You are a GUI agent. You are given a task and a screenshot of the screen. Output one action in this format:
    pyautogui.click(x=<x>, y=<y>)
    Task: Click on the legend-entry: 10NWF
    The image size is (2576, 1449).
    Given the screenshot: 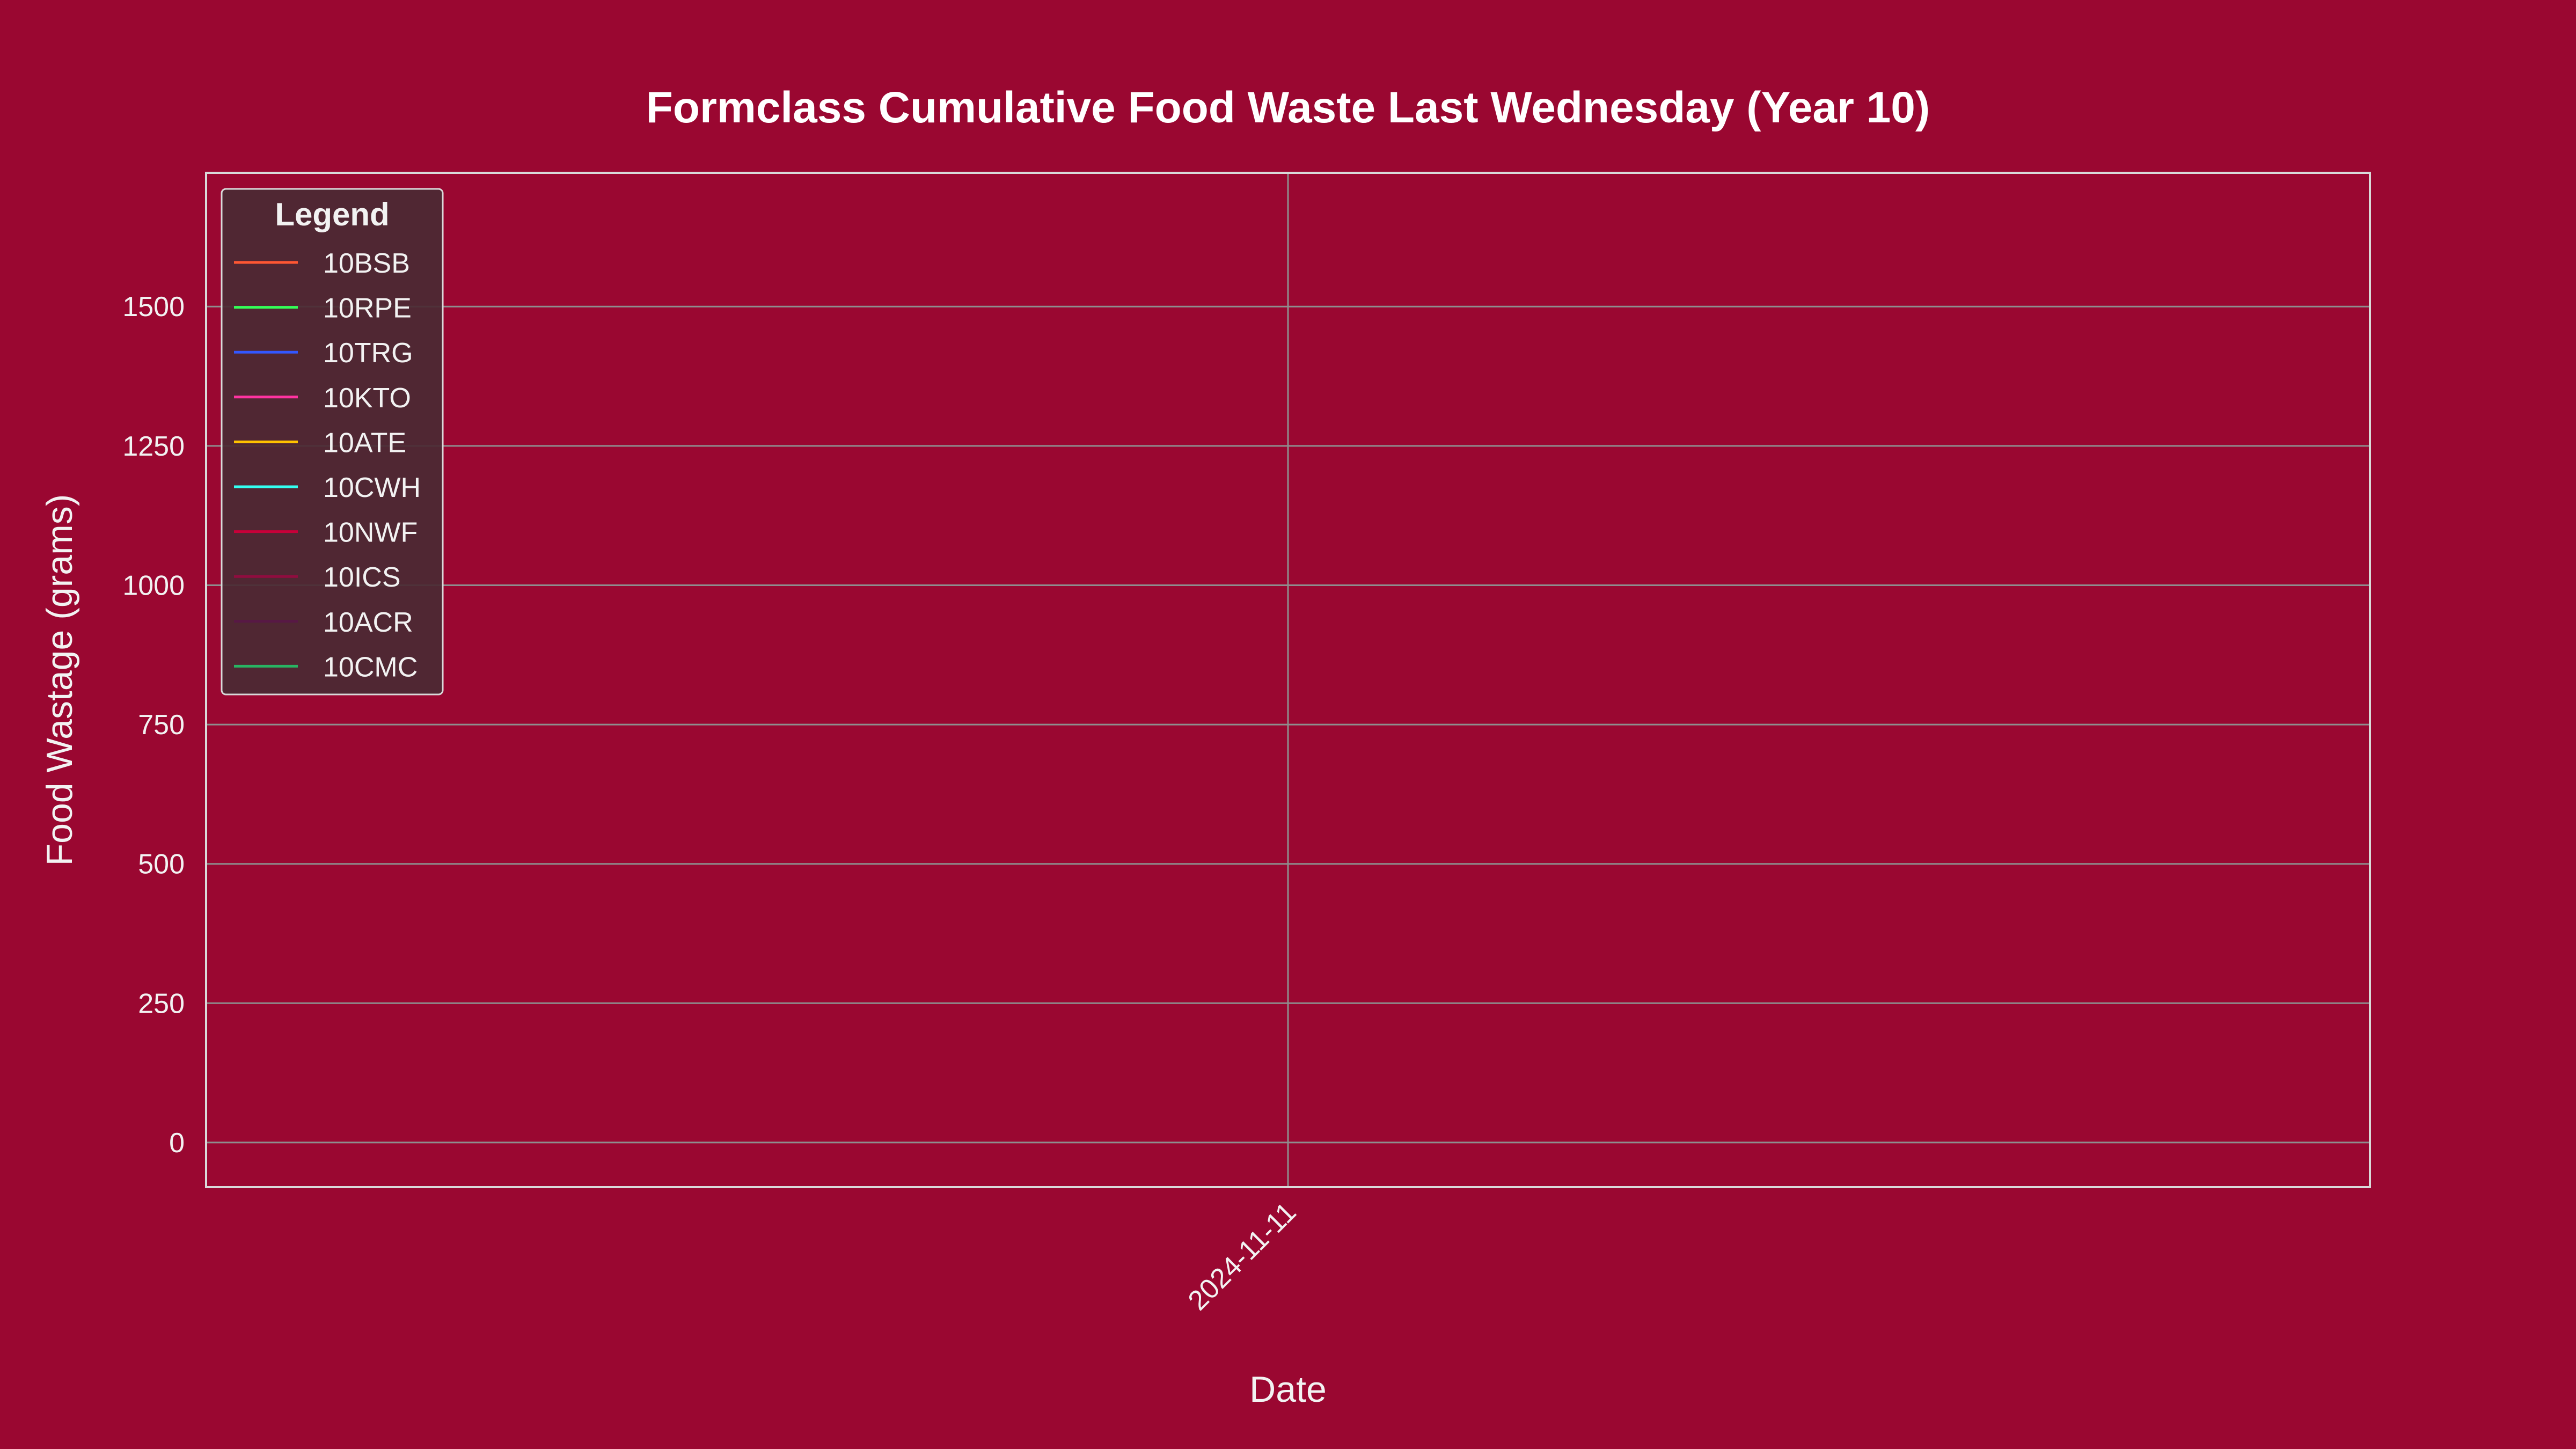 What is the action you would take?
    pyautogui.click(x=326, y=532)
    